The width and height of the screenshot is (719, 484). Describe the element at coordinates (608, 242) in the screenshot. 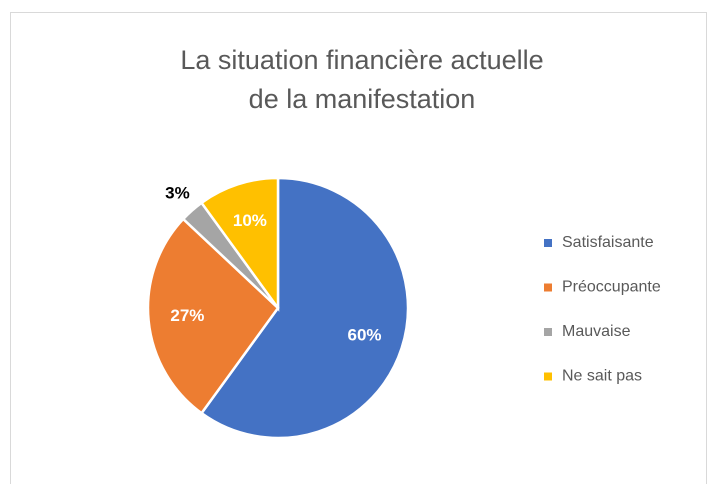

I see `legend-label: Satisfaisante` at that location.